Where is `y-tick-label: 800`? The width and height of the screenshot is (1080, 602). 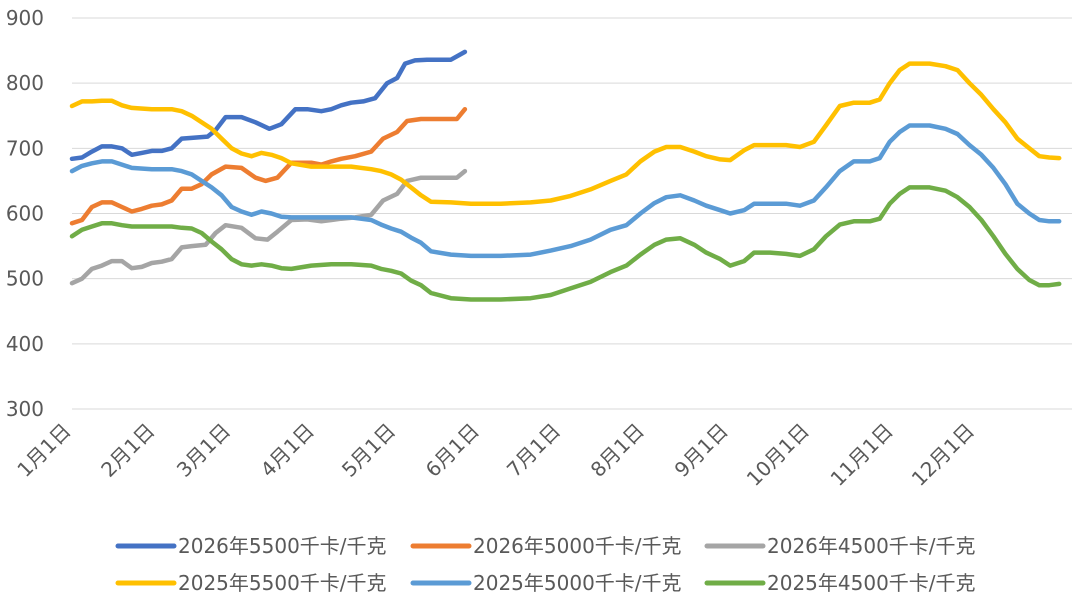
y-tick-label: 800 is located at coordinates (25, 83).